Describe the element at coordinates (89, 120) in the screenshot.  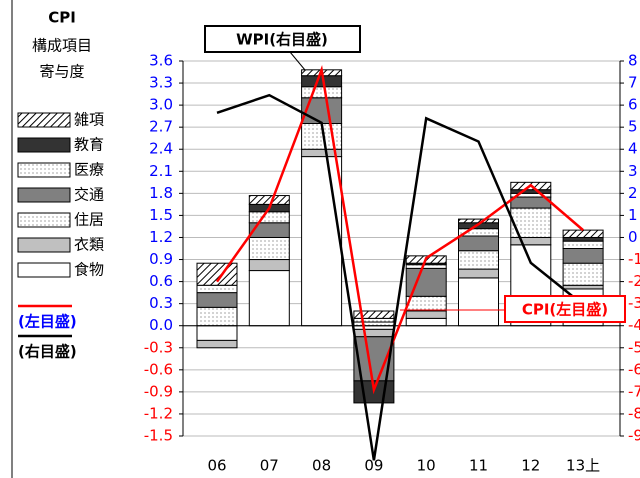
I see `legend-label: 雑項` at that location.